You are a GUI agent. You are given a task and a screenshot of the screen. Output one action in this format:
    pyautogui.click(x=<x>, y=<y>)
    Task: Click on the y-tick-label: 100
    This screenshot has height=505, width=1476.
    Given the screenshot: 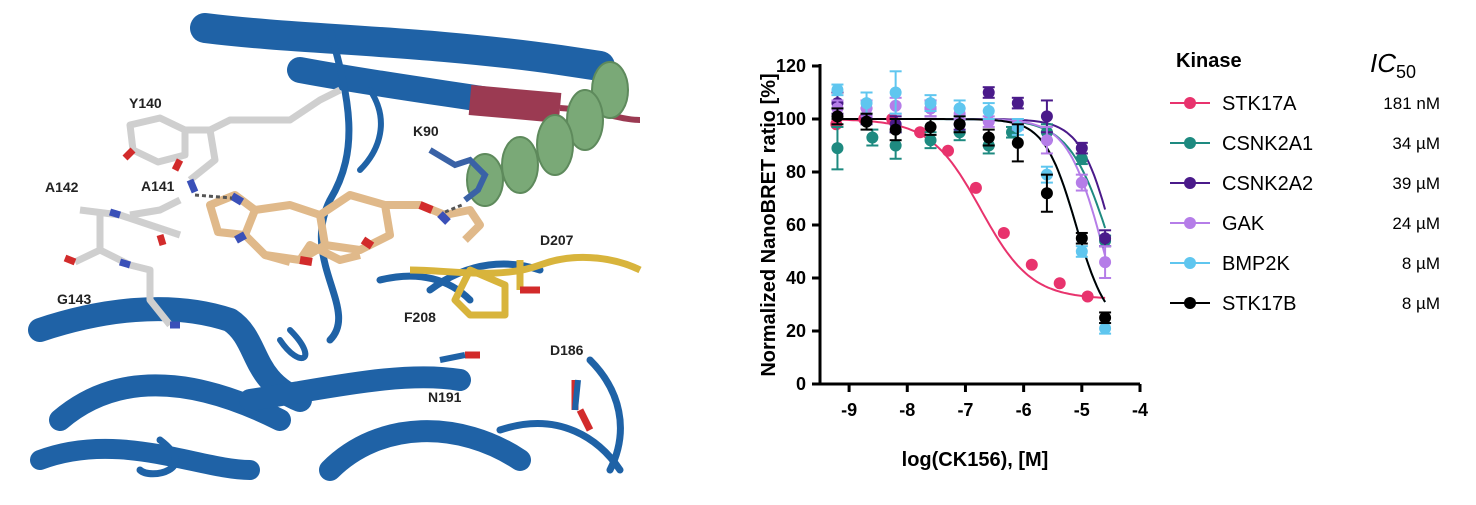 What is the action you would take?
    pyautogui.click(x=791, y=119)
    